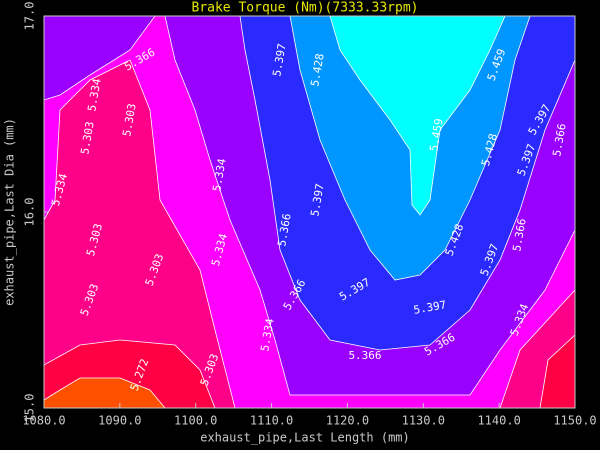 This screenshot has width=600, height=450. What do you see at coordinates (498, 421) in the screenshot?
I see `x-tick-label: 1140.0` at bounding box center [498, 421].